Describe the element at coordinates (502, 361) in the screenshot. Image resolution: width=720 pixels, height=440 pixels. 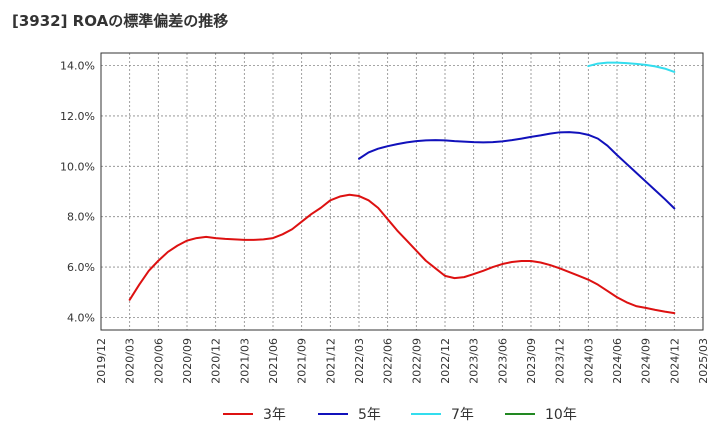
I see `x-tick-label: 2023/06` at that location.